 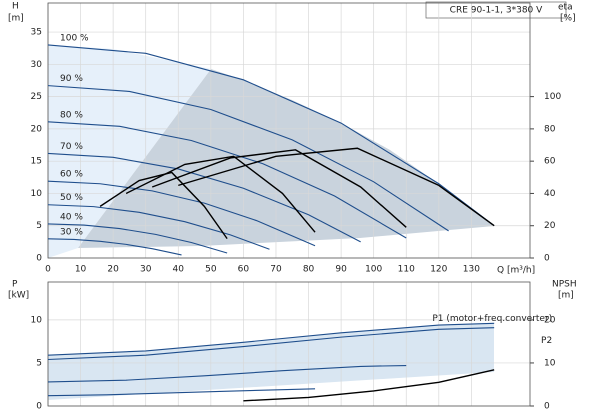 What do you see at coordinates (516, 271) in the screenshot?
I see `x-axis-label: Q [m³/h]` at bounding box center [516, 271].